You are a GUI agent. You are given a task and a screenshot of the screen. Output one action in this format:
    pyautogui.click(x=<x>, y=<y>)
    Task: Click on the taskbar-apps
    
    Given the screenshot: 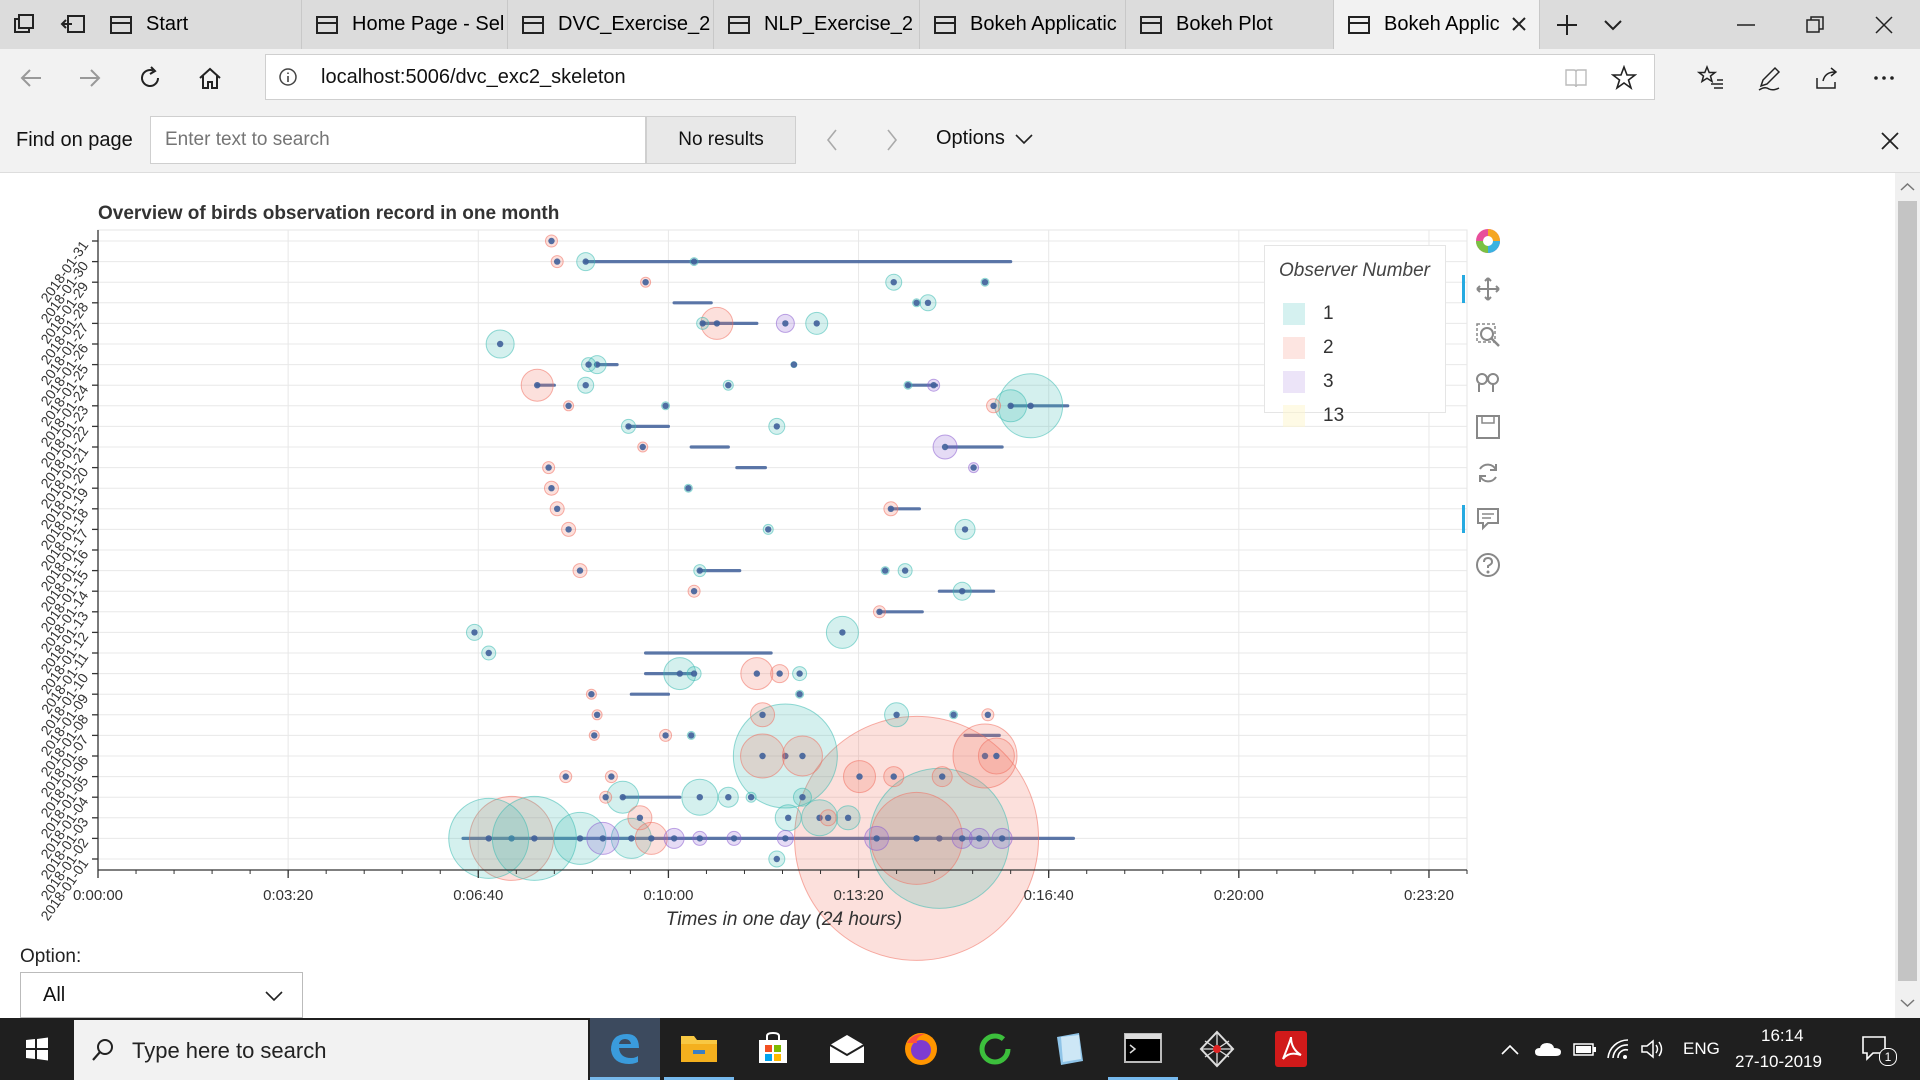 What is the action you would take?
    pyautogui.click(x=950, y=1049)
    